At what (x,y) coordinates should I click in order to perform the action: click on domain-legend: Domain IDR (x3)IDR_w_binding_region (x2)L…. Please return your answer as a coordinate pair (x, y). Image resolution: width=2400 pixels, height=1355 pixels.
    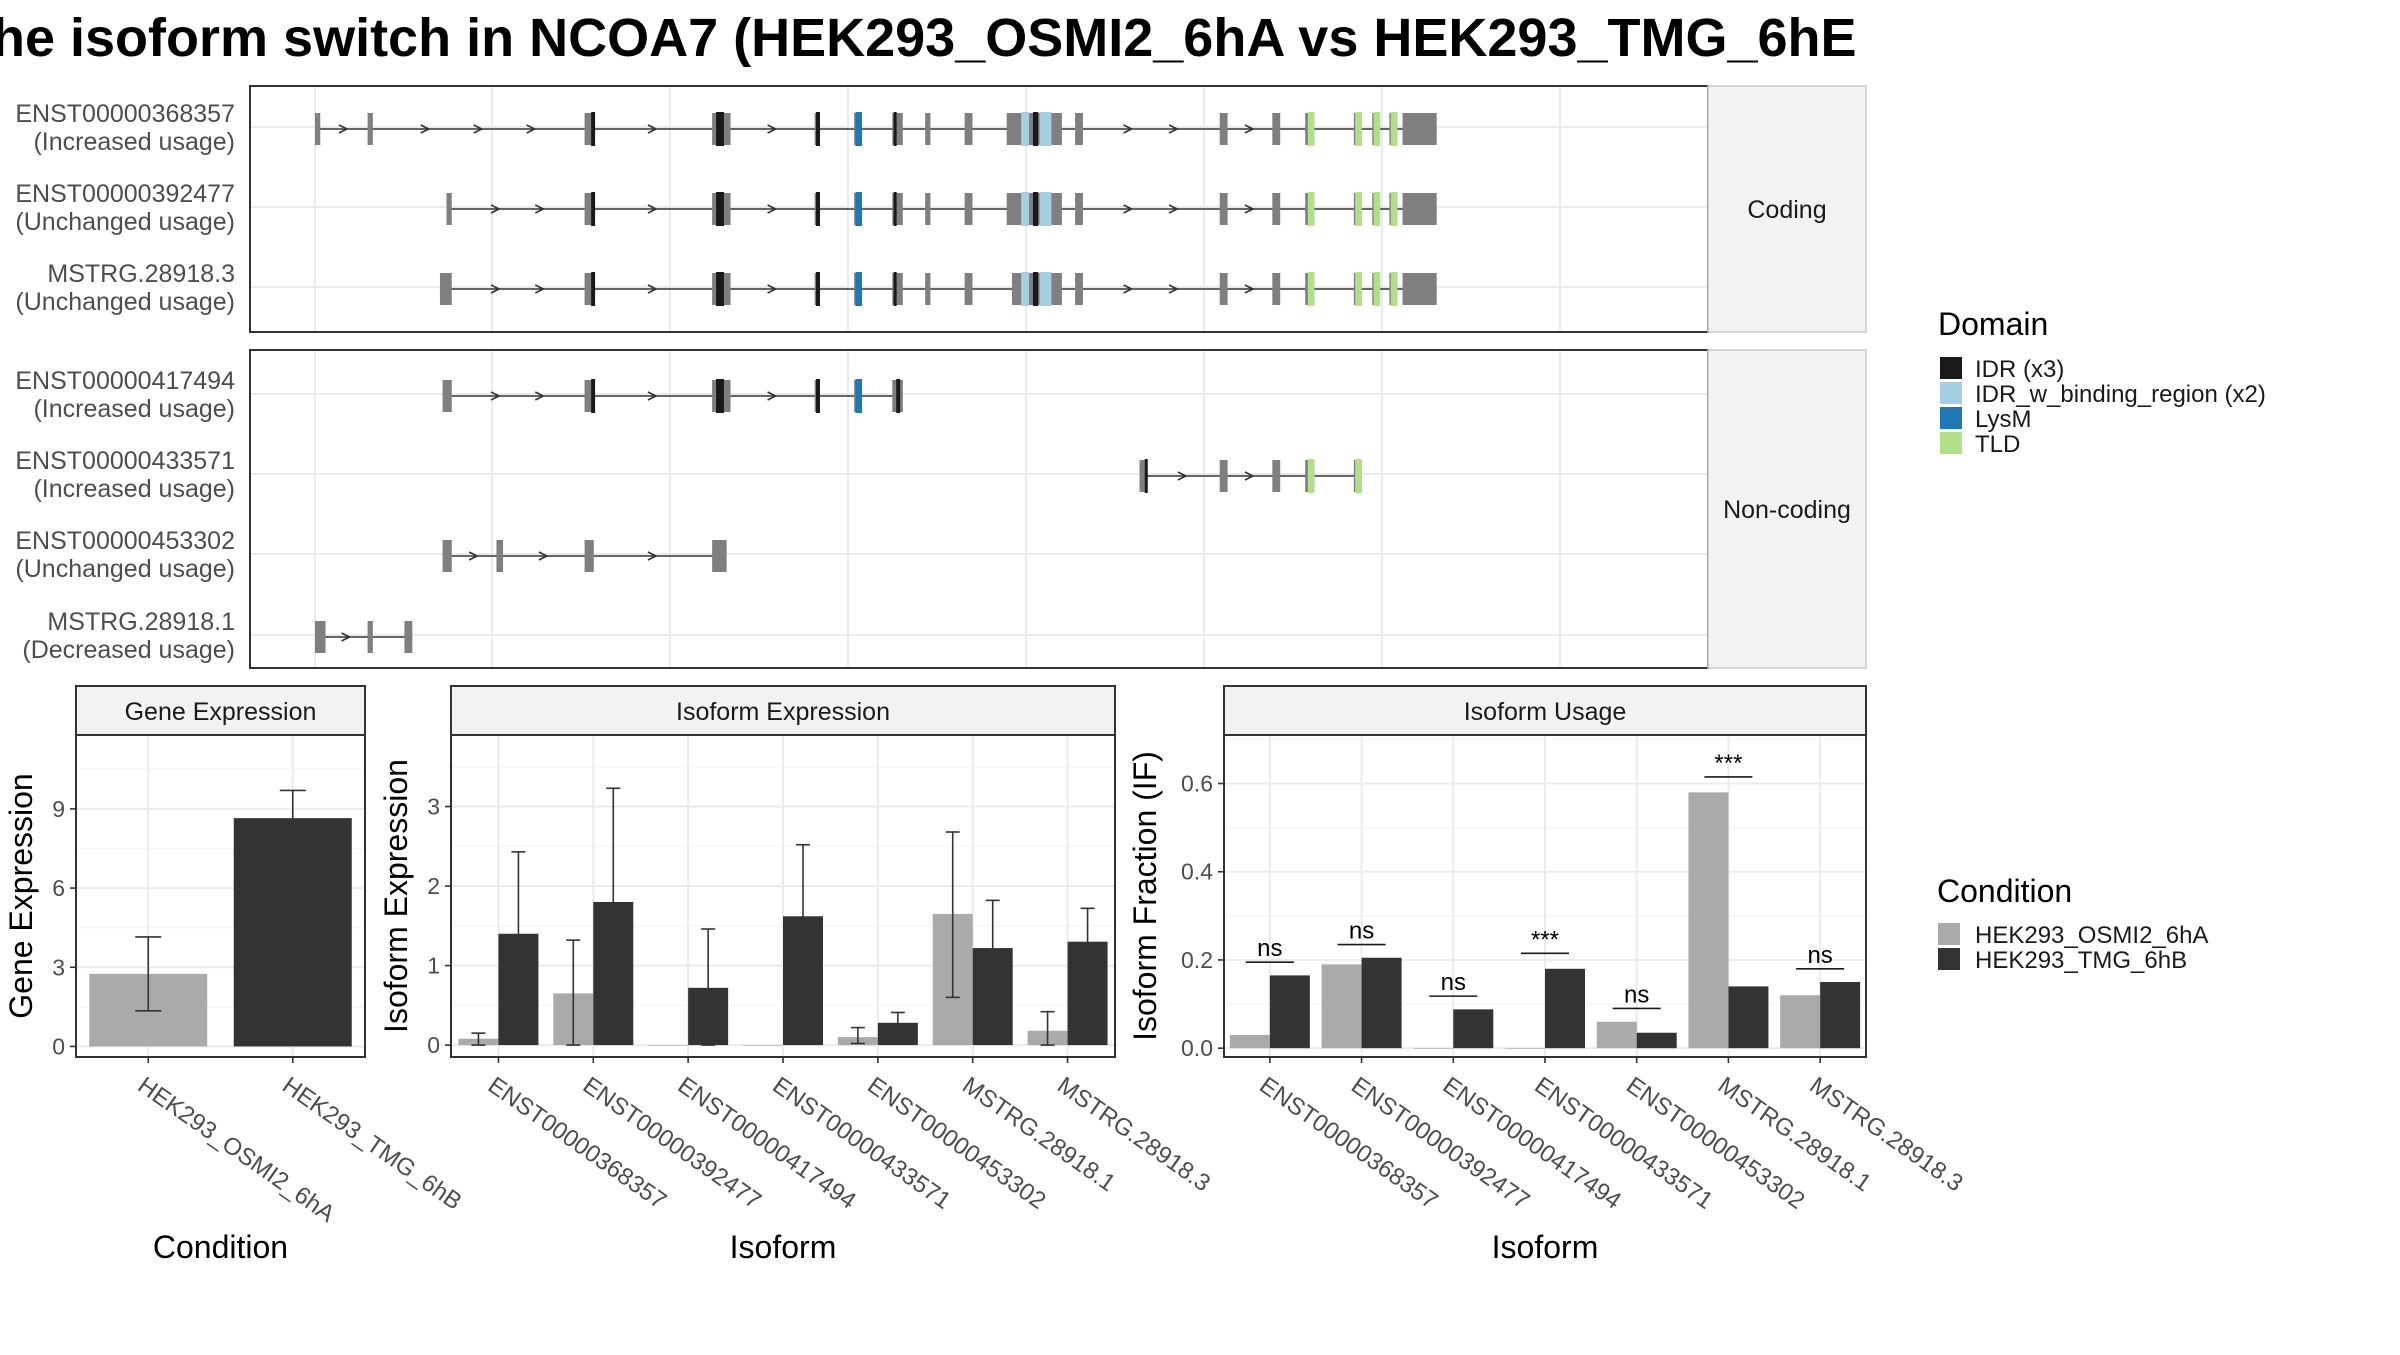
    Looking at the image, I should click on (2102, 382).